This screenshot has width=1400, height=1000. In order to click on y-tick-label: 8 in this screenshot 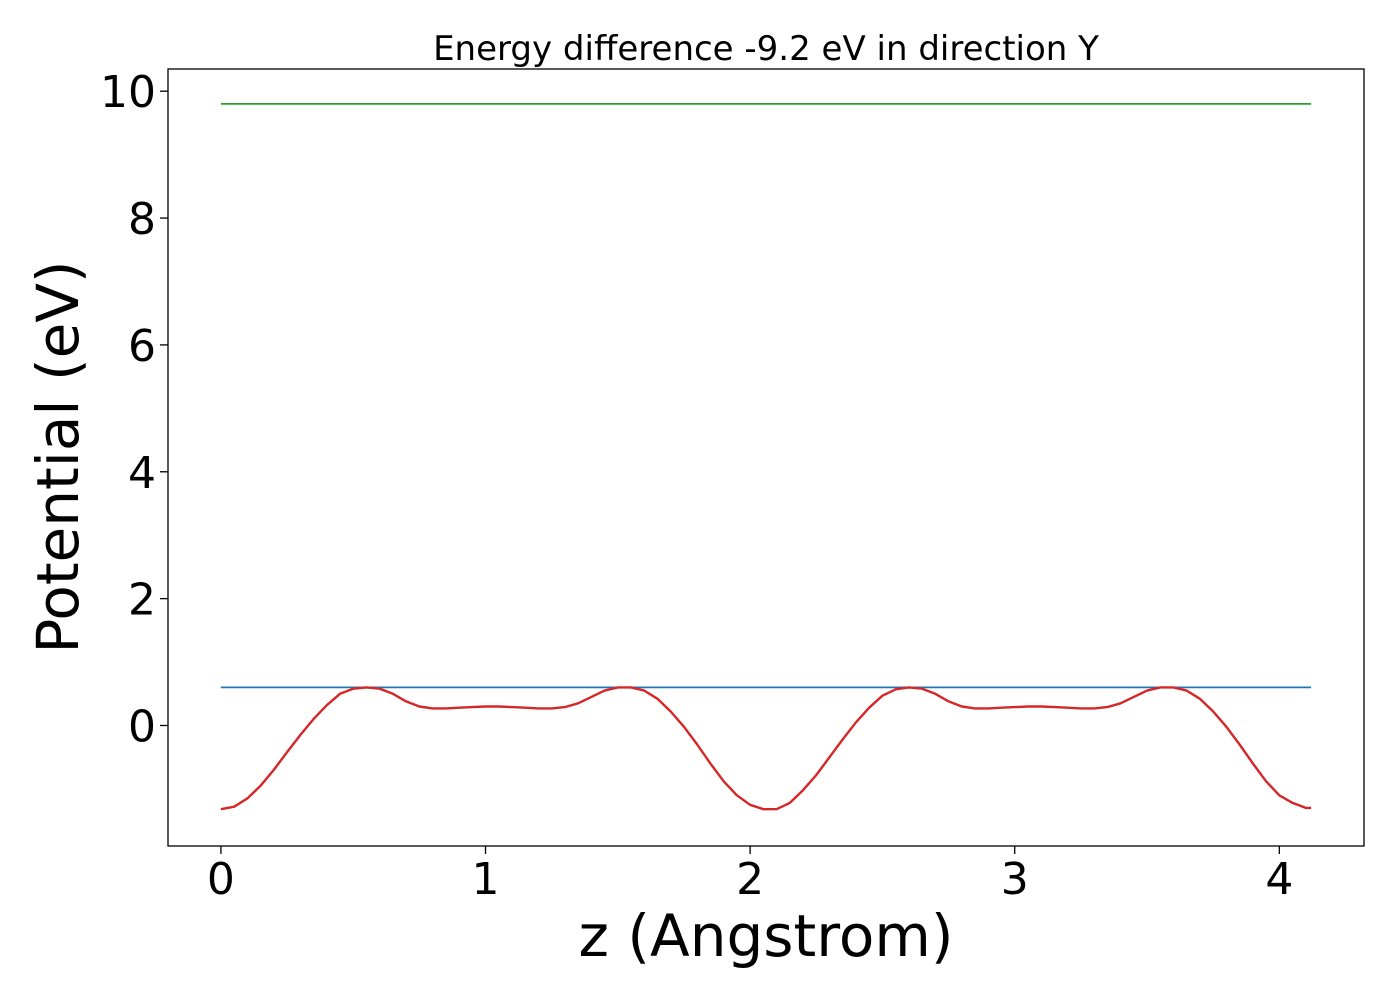, I will do `click(142, 219)`.